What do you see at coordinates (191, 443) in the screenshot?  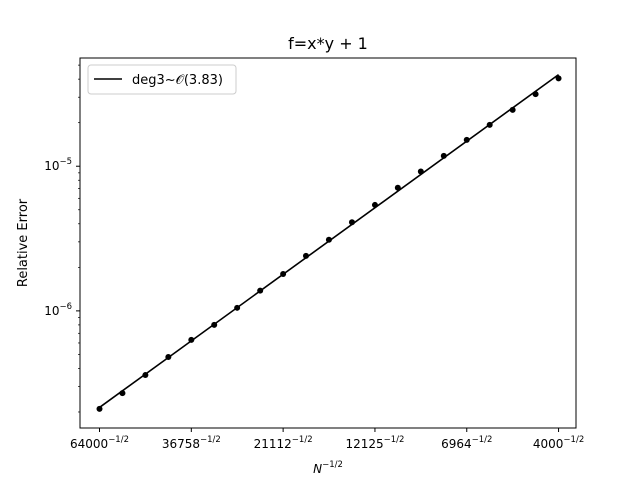 I see `x-tick-label: 36758−1/2` at bounding box center [191, 443].